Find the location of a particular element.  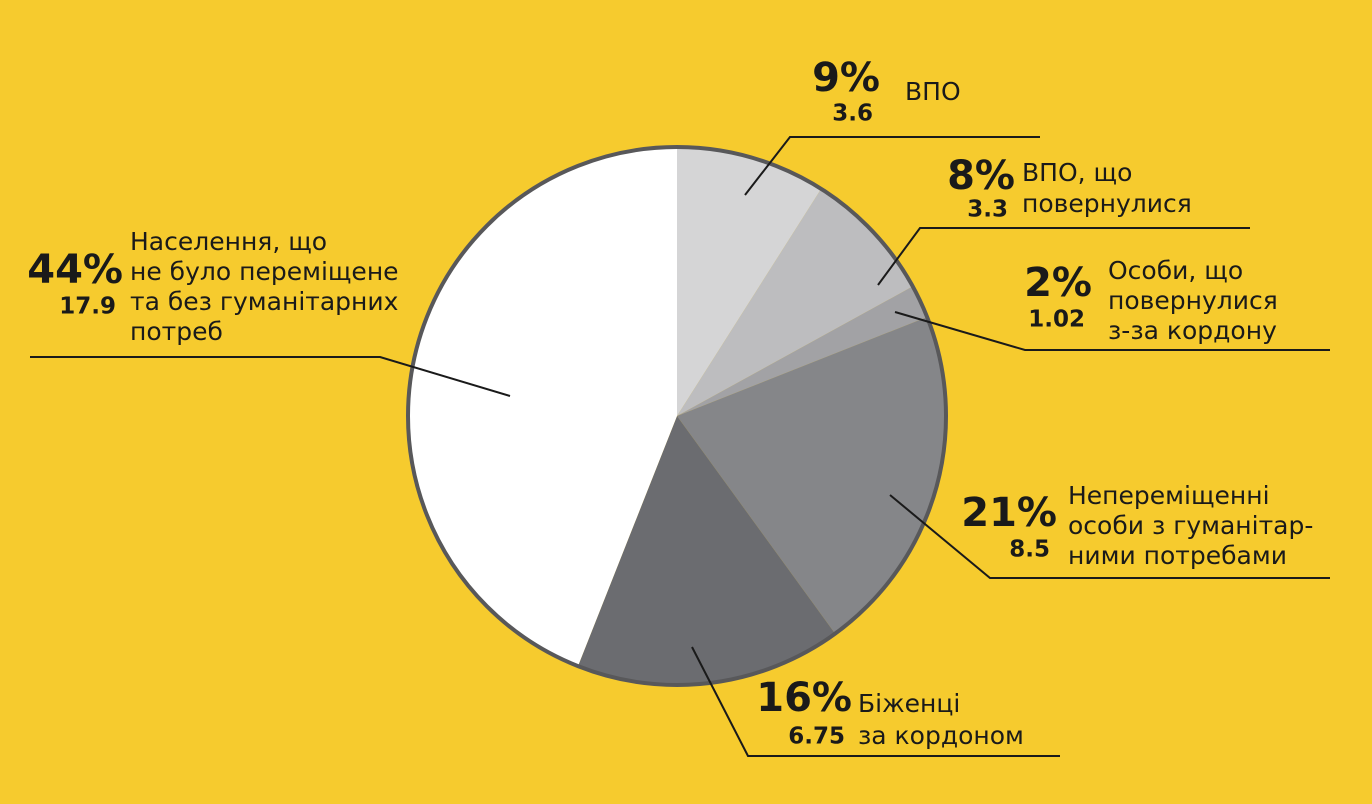

category-label: Біженці is located at coordinates (909, 703).